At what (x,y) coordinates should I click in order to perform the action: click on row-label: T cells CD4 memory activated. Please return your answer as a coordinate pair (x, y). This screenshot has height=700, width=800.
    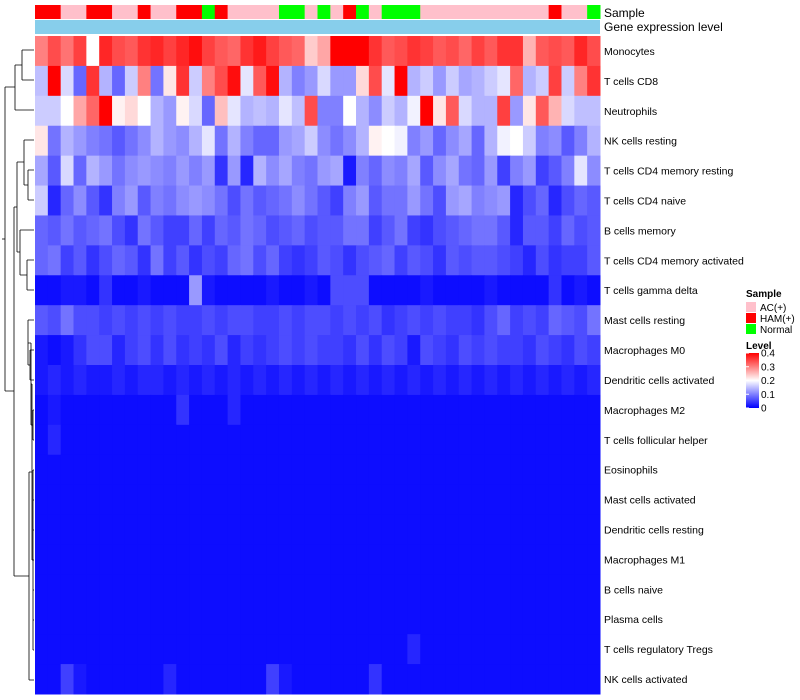
    Looking at the image, I should click on (674, 261).